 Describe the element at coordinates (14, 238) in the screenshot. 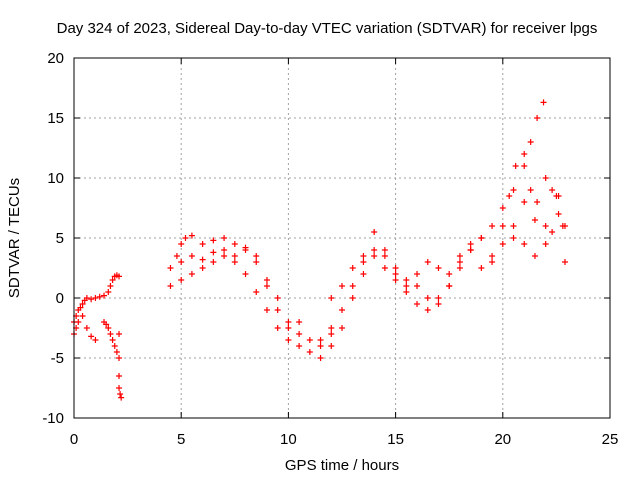

I see `y-axis-label: SDTVAR / TECUs` at that location.